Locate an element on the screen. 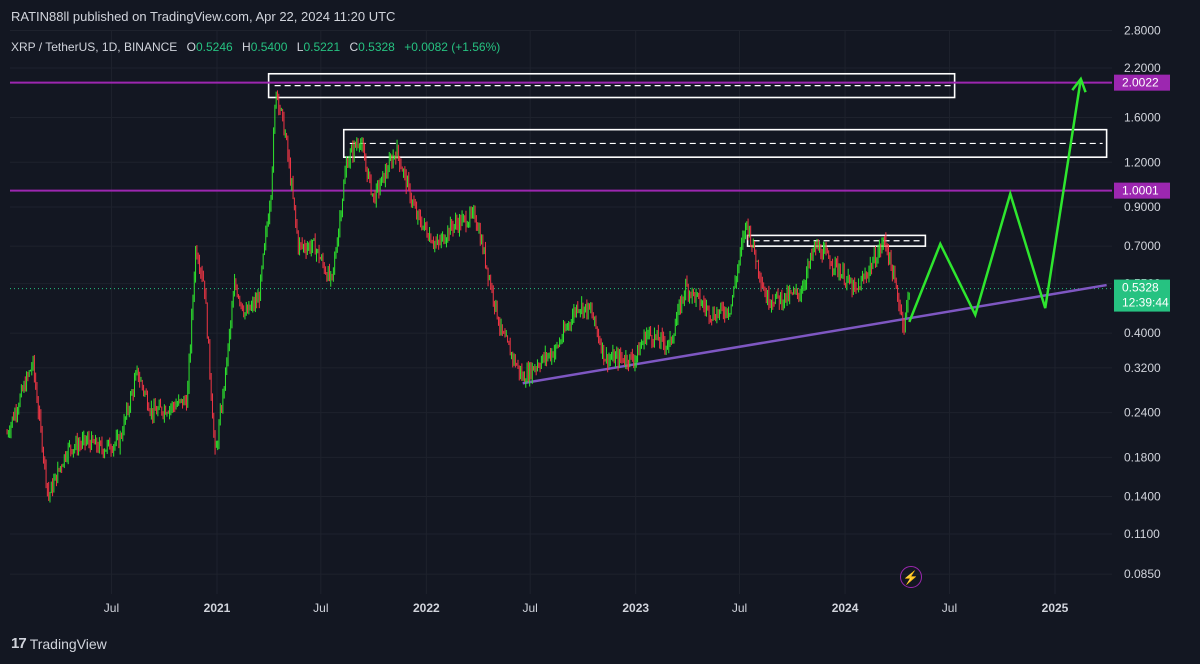  y-tick-label: 0.1800 is located at coordinates (1142, 457).